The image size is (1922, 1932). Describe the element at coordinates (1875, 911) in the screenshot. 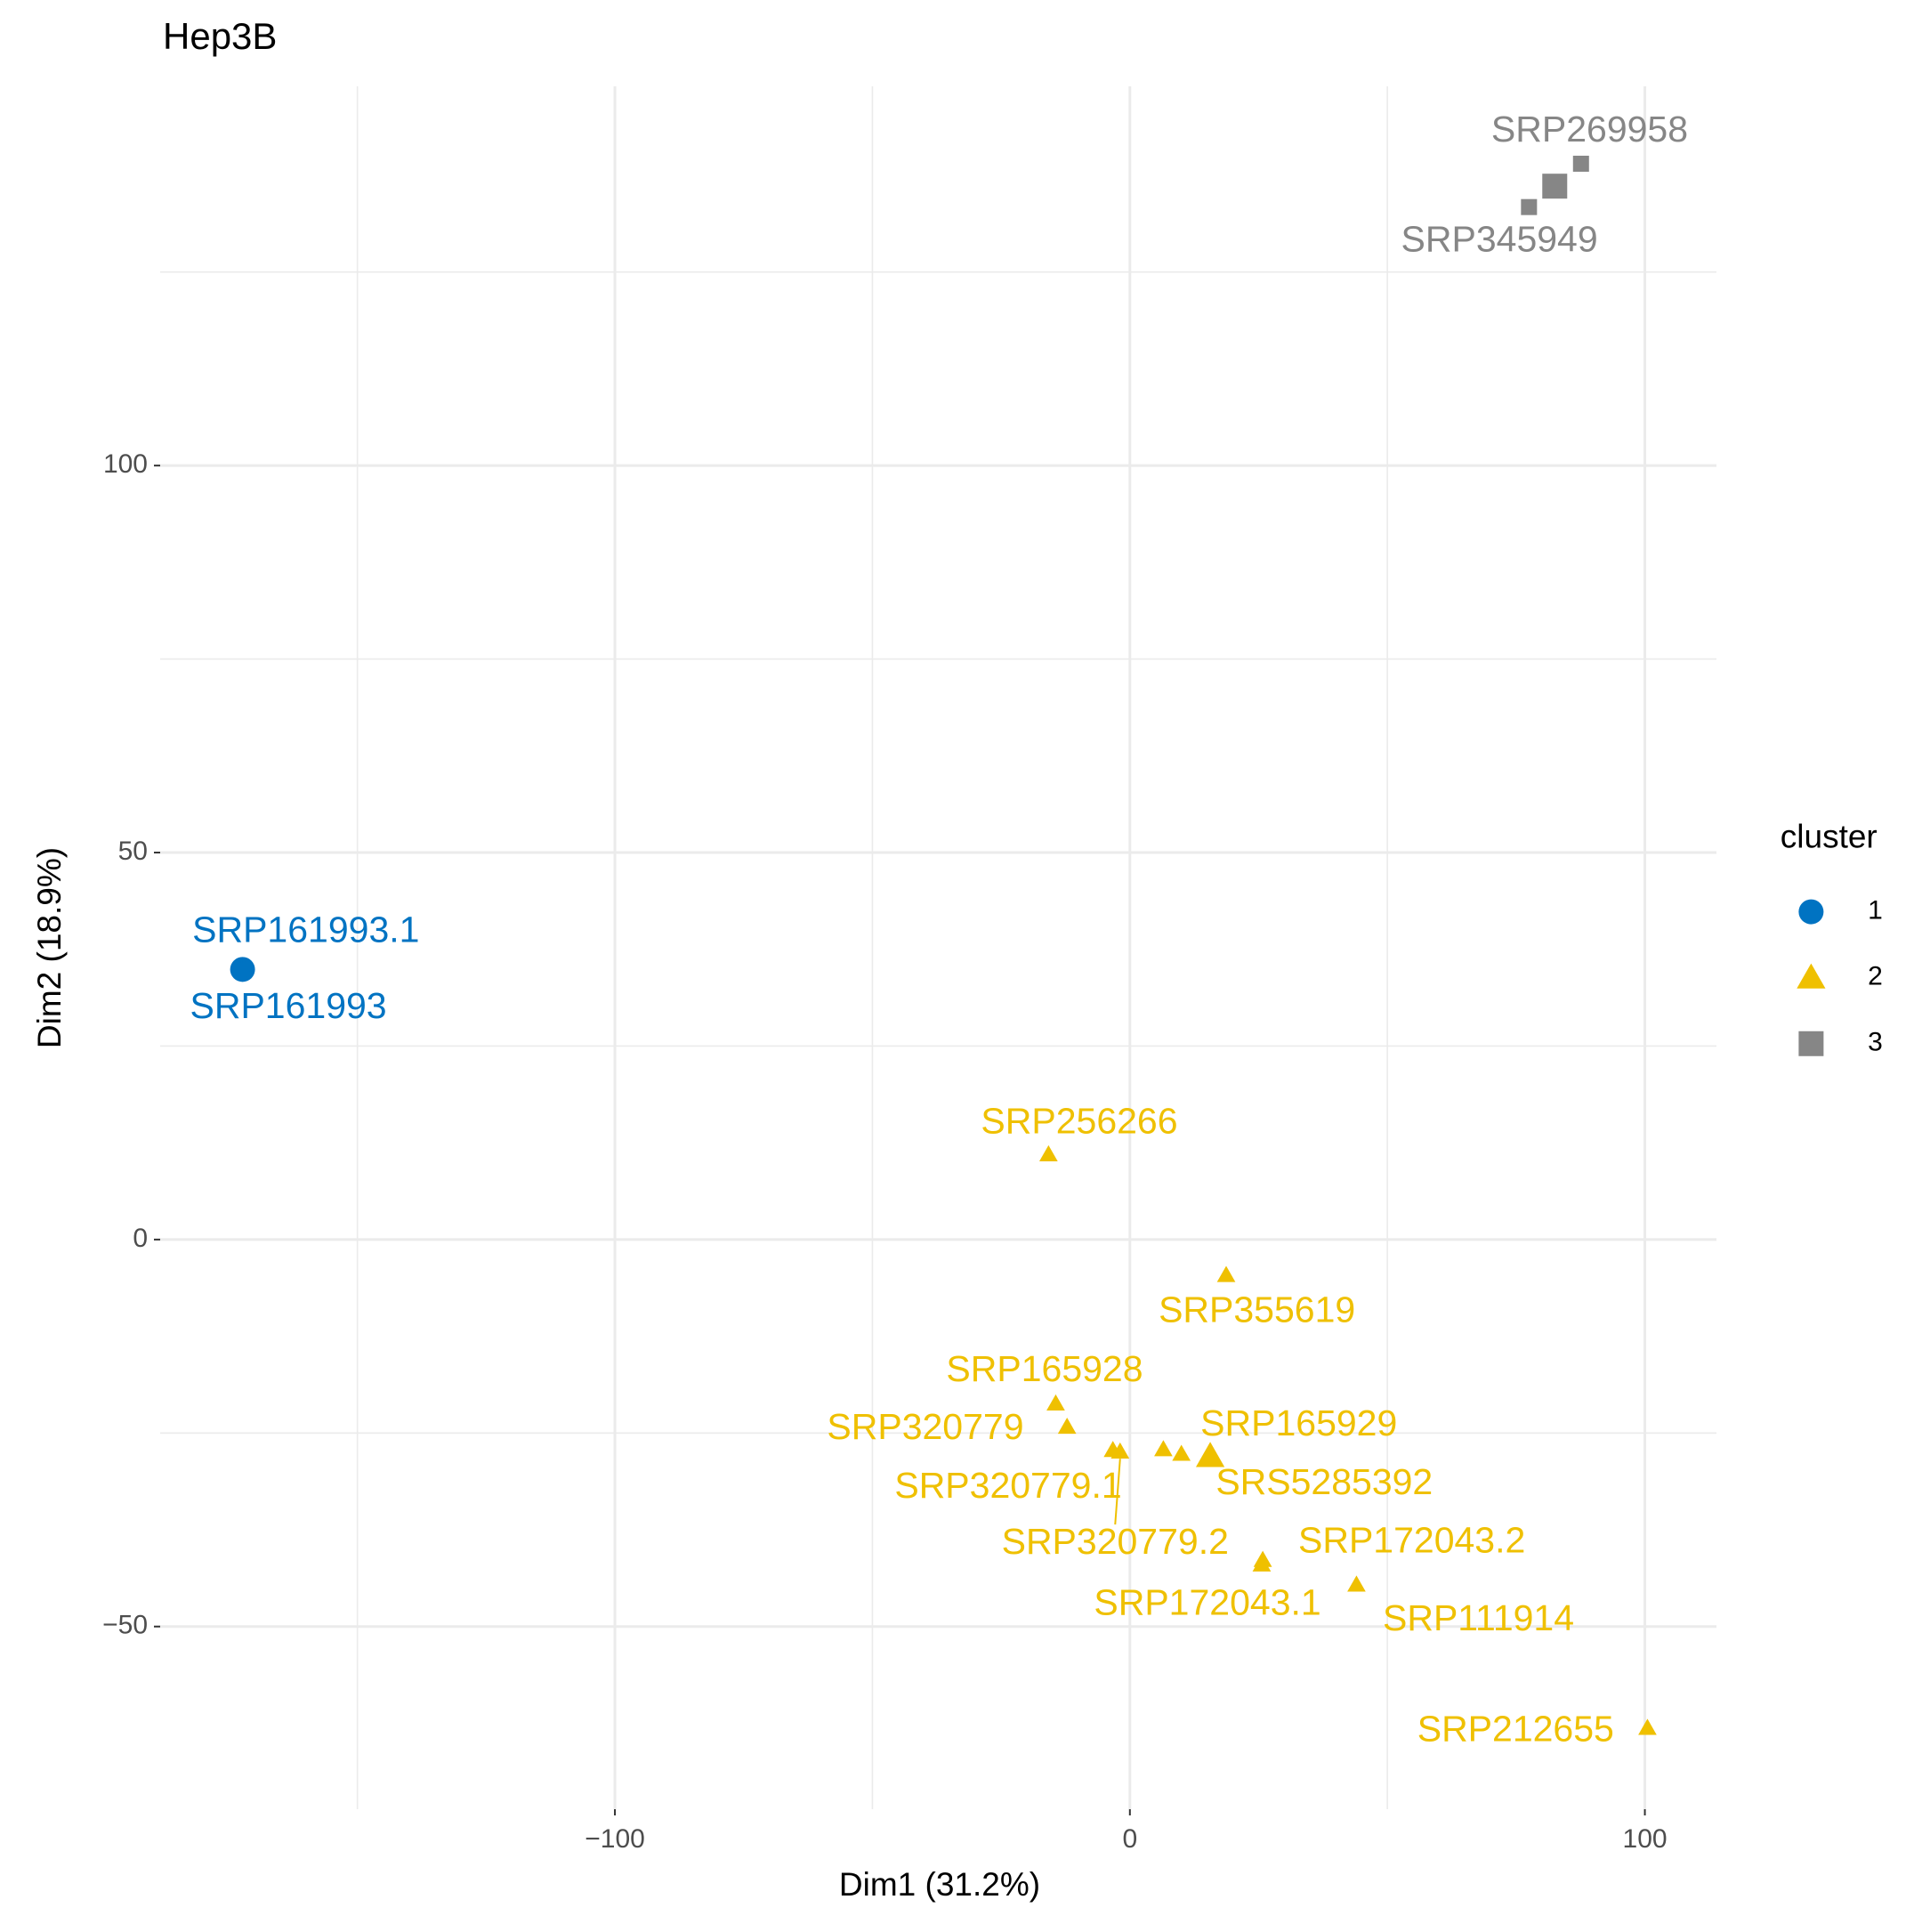

I see `legend-label: 1` at that location.